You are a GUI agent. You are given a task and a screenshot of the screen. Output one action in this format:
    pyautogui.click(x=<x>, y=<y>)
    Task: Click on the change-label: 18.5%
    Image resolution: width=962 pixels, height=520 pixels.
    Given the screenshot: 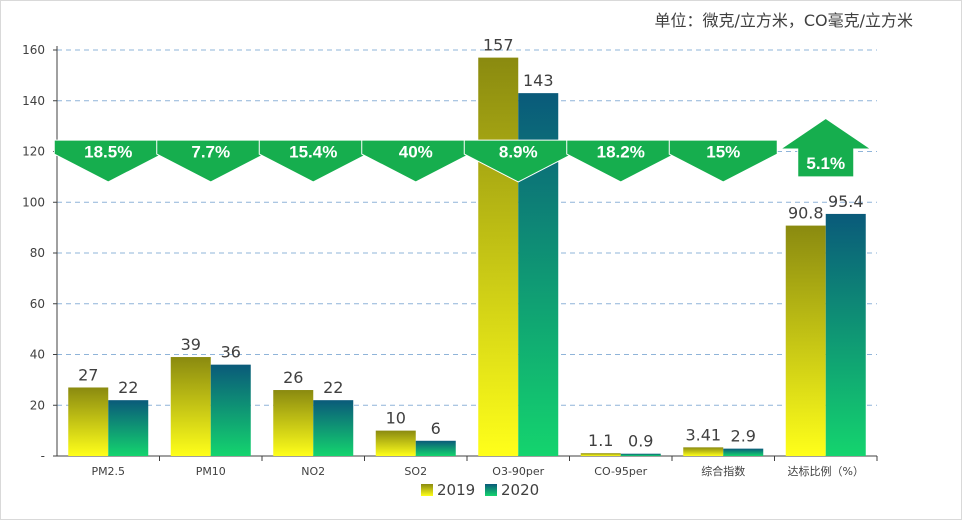 What is the action you would take?
    pyautogui.click(x=108, y=152)
    